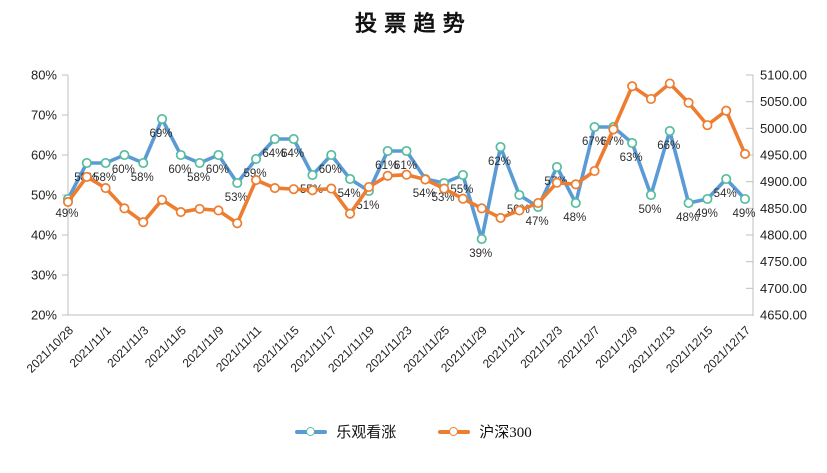  I want to click on right-axis-tick-label: 4850.00, so click(783, 208).